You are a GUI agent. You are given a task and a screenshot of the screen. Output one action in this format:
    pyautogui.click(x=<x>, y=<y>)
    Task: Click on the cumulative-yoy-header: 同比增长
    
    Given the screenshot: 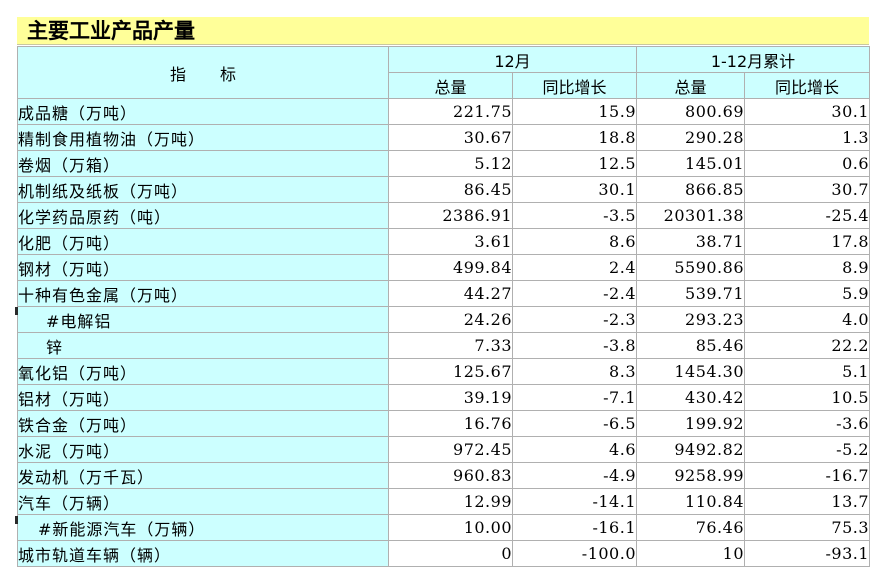 What is the action you would take?
    pyautogui.click(x=807, y=85)
    